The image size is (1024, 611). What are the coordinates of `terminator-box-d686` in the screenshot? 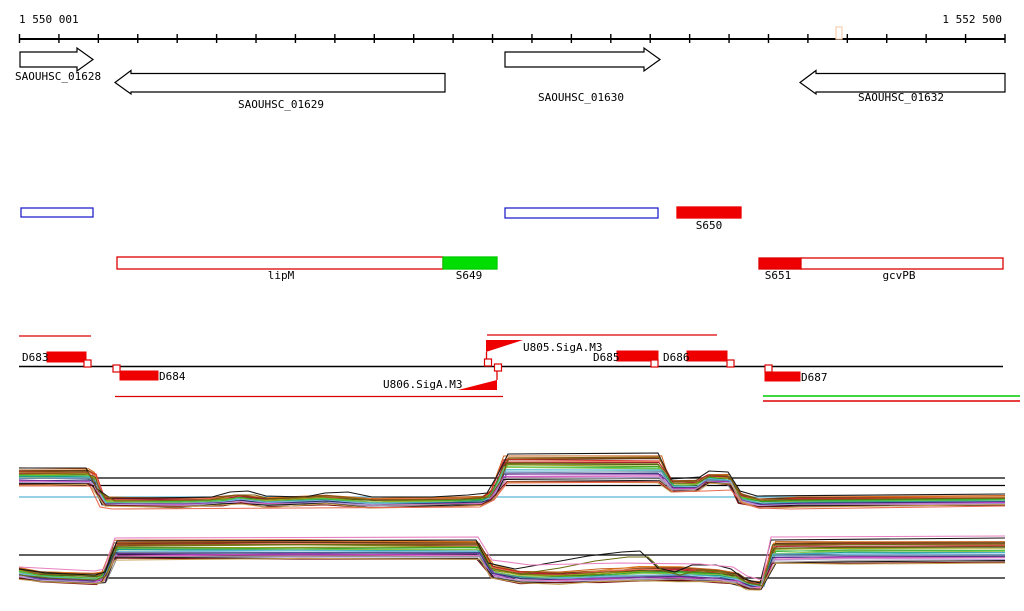 It's located at (707, 356).